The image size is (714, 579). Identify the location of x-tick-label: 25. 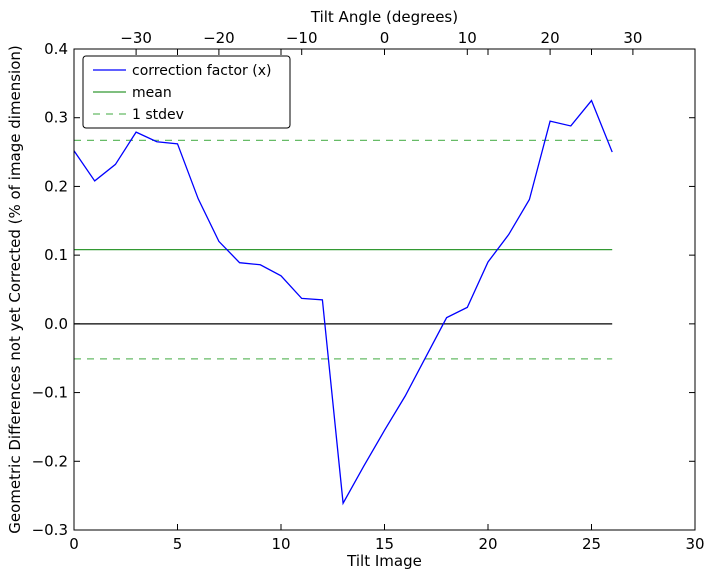
(591, 544).